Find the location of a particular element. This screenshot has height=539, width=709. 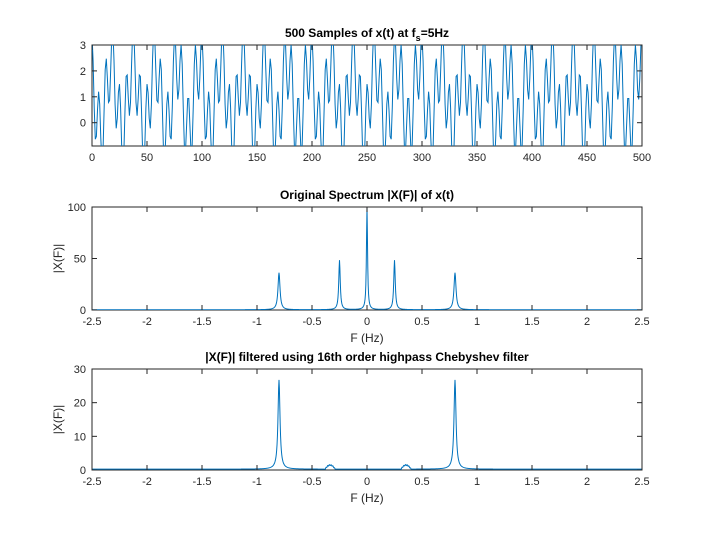

x-tick-label: 400 is located at coordinates (532, 158).